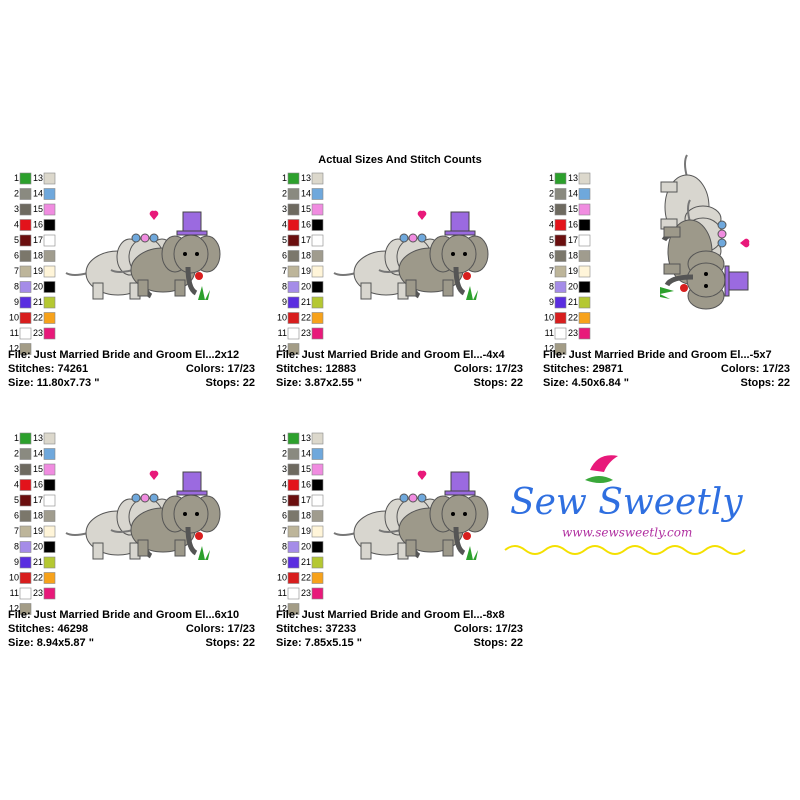  What do you see at coordinates (399, 160) in the screenshot?
I see `title: Actual Sizes And Stitch Counts` at bounding box center [399, 160].